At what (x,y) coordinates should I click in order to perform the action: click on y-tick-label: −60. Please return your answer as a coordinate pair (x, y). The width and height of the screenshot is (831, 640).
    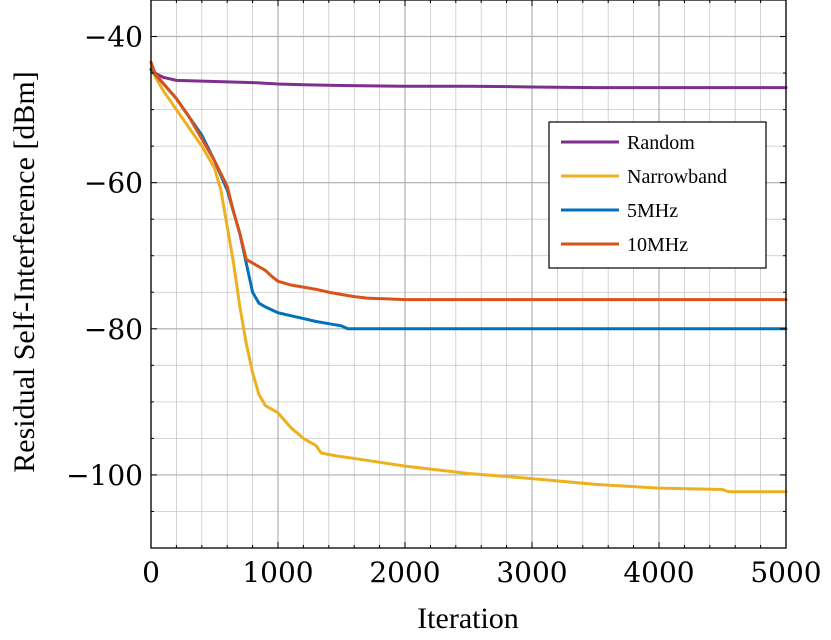
    Looking at the image, I should click on (113, 183).